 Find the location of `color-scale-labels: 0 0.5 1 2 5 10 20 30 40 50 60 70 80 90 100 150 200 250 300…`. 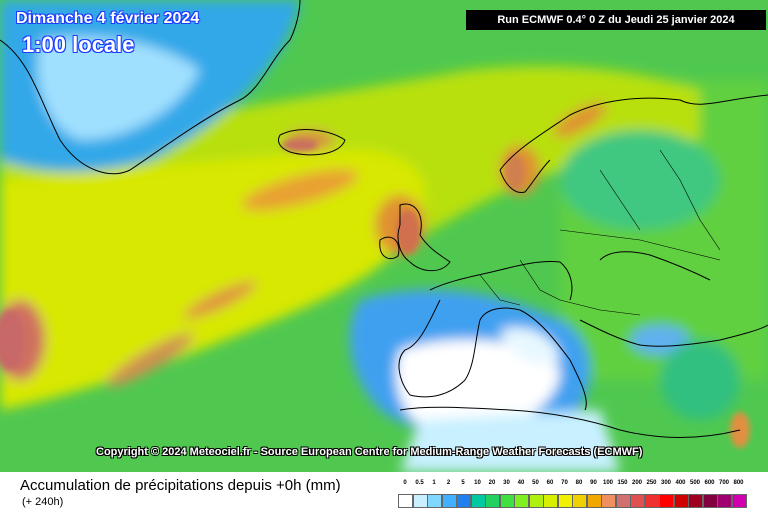

color-scale-labels: 0 0.5 1 2 5 10 20 30 40 50 60 70 80 90 100 150 200 250 300… is located at coordinates (574, 486).